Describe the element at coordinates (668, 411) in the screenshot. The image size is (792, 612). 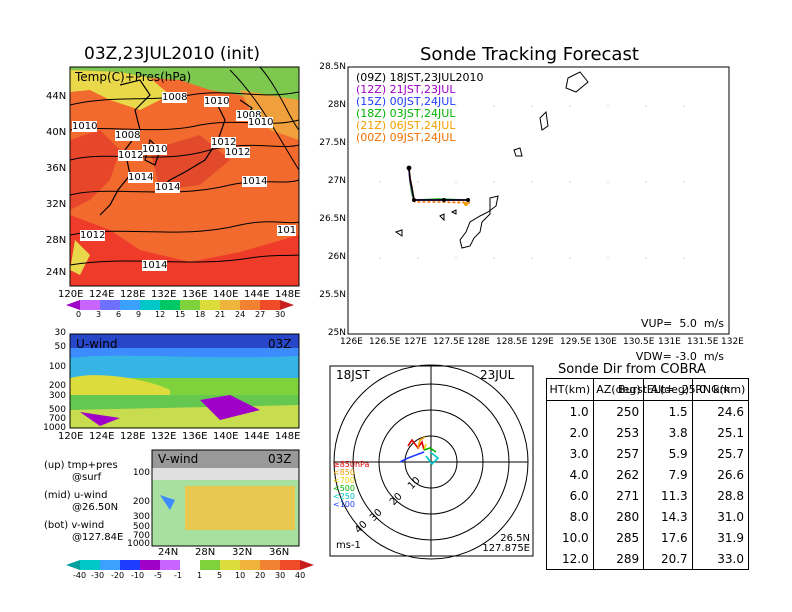
I see `cell-el: 1.5` at that location.